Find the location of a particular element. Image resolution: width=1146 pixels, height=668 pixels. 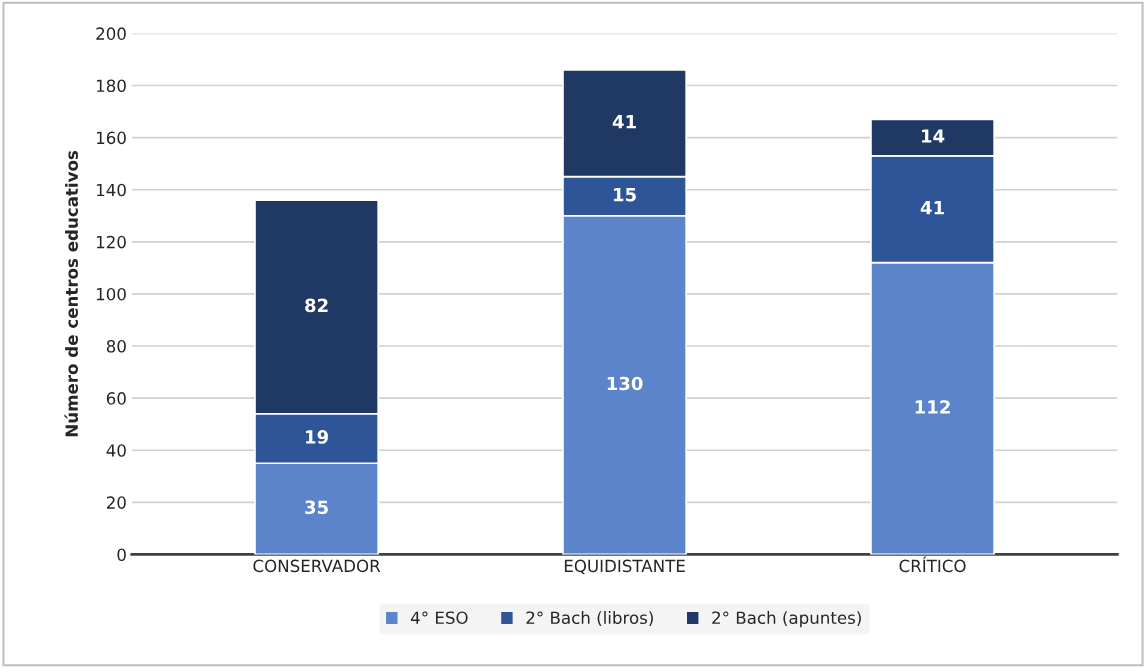

y-tick-label: 60 is located at coordinates (116, 398).